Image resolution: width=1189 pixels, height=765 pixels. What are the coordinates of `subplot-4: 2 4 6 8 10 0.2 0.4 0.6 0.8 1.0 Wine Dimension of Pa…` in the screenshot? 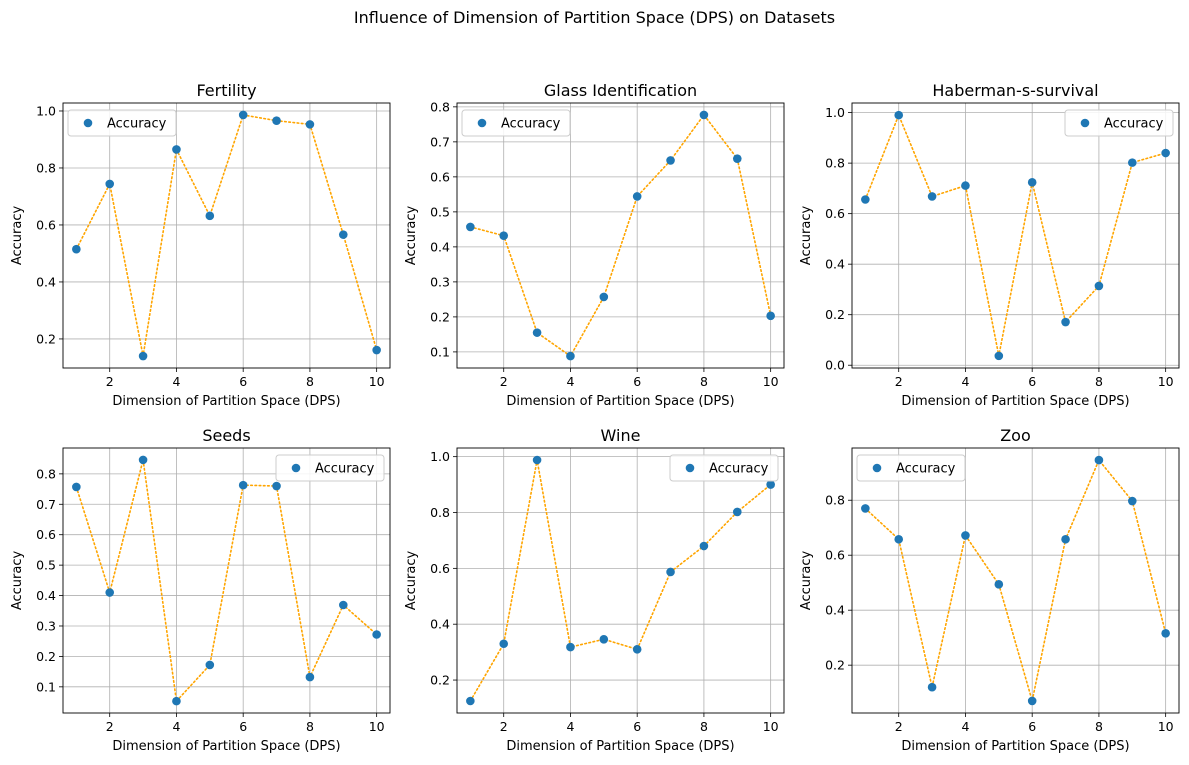 It's located at (594, 590).